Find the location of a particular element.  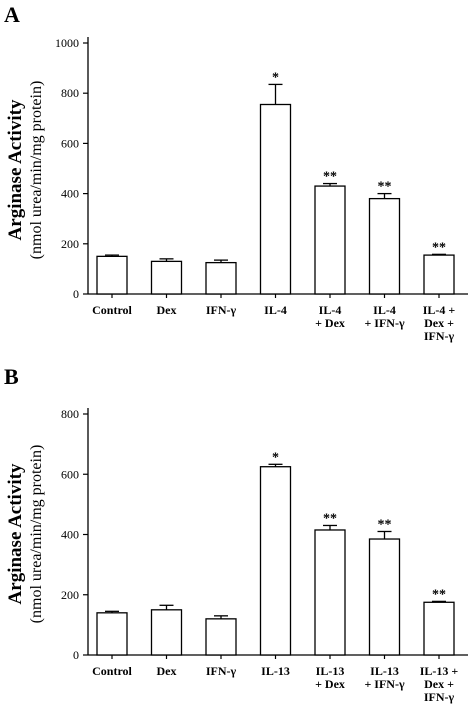

panel-letter: A is located at coordinates (12, 14).